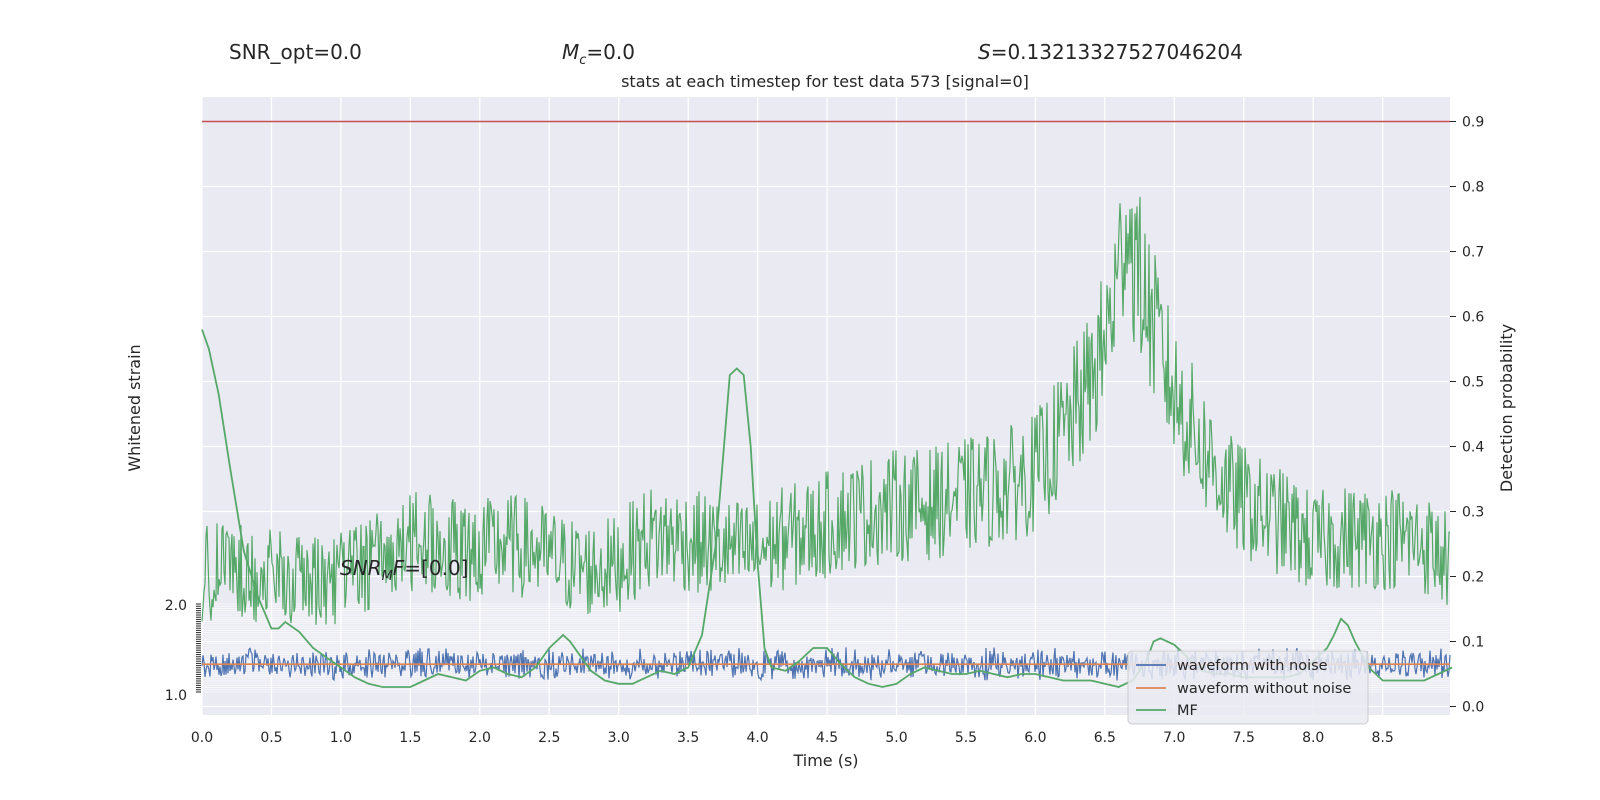  I want to click on left-axis-label: Whitened strain, so click(134, 407).